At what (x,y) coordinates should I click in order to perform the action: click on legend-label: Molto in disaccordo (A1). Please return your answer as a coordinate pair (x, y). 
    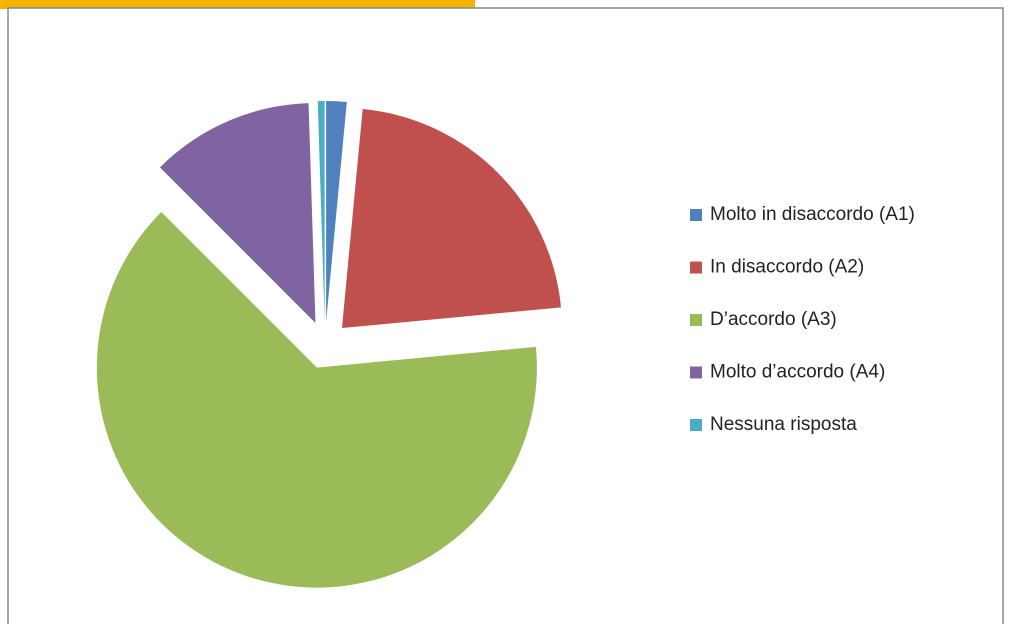
    Looking at the image, I should click on (812, 214).